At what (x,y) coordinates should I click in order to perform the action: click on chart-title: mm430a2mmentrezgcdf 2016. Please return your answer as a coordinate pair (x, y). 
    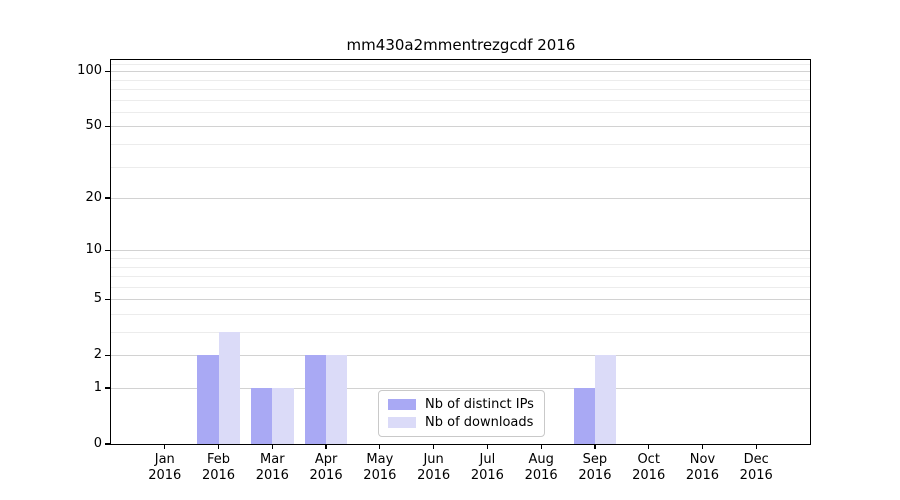
    Looking at the image, I should click on (461, 45).